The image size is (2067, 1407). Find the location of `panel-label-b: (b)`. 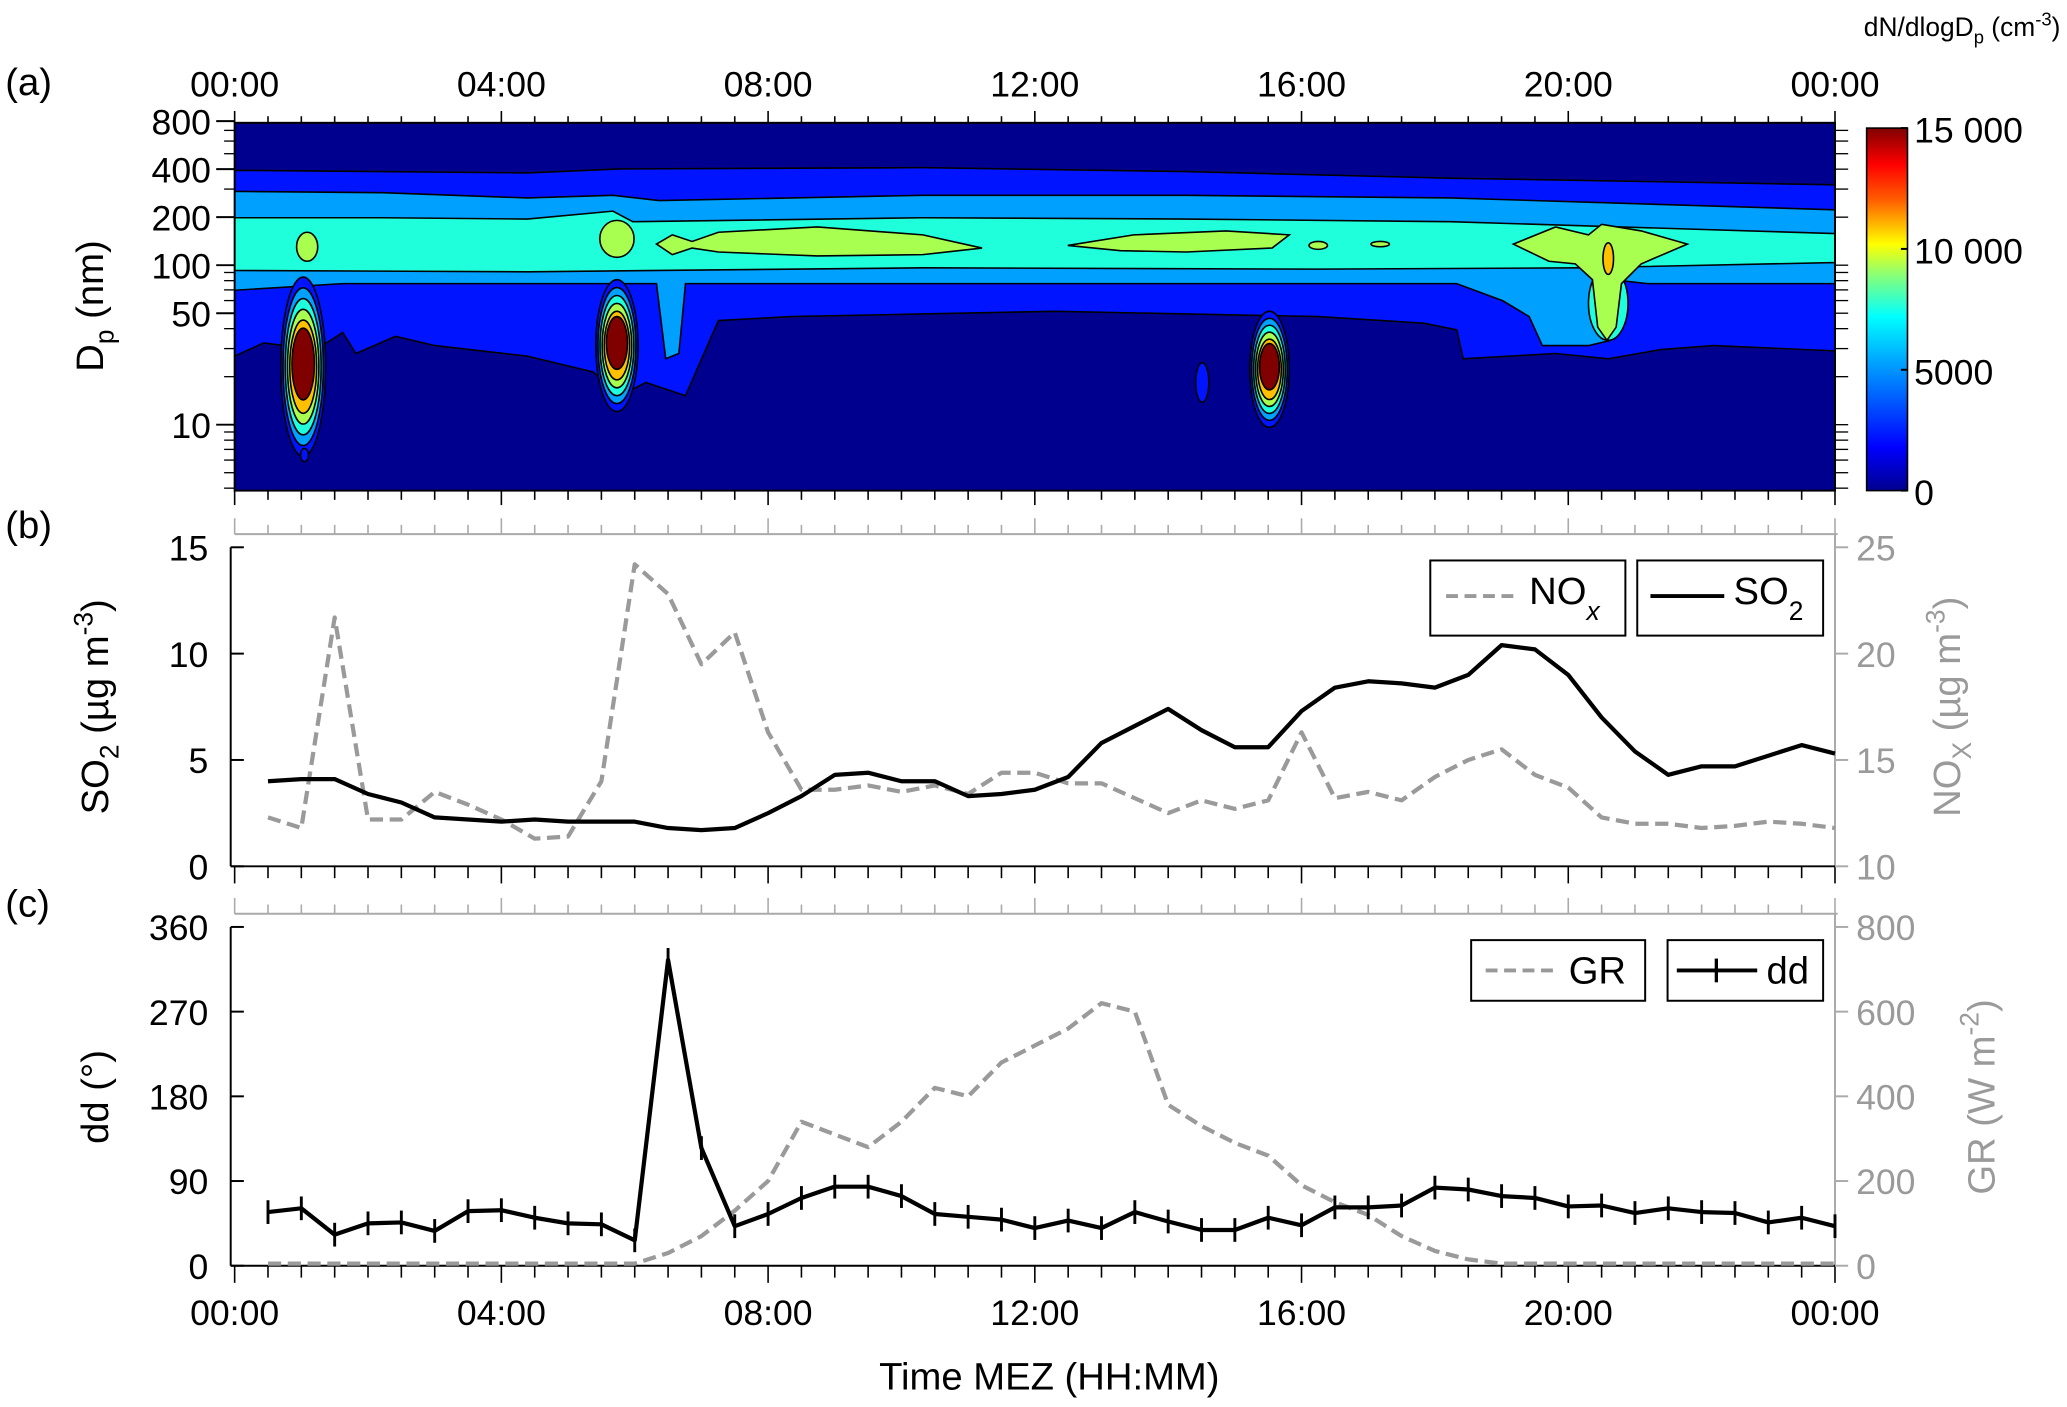

panel-label-b: (b) is located at coordinates (28, 525).